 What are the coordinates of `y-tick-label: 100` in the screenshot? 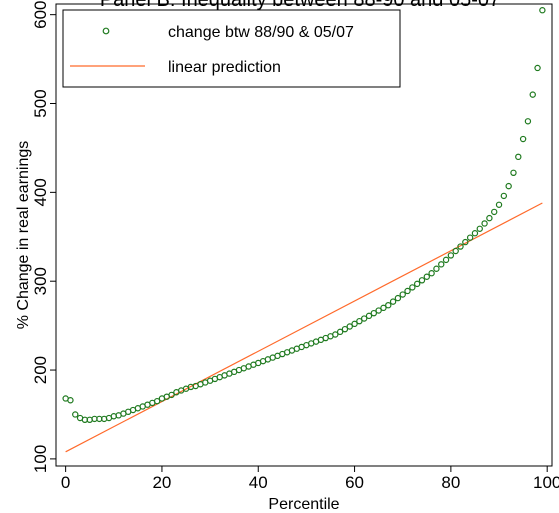 It's located at (40, 459).